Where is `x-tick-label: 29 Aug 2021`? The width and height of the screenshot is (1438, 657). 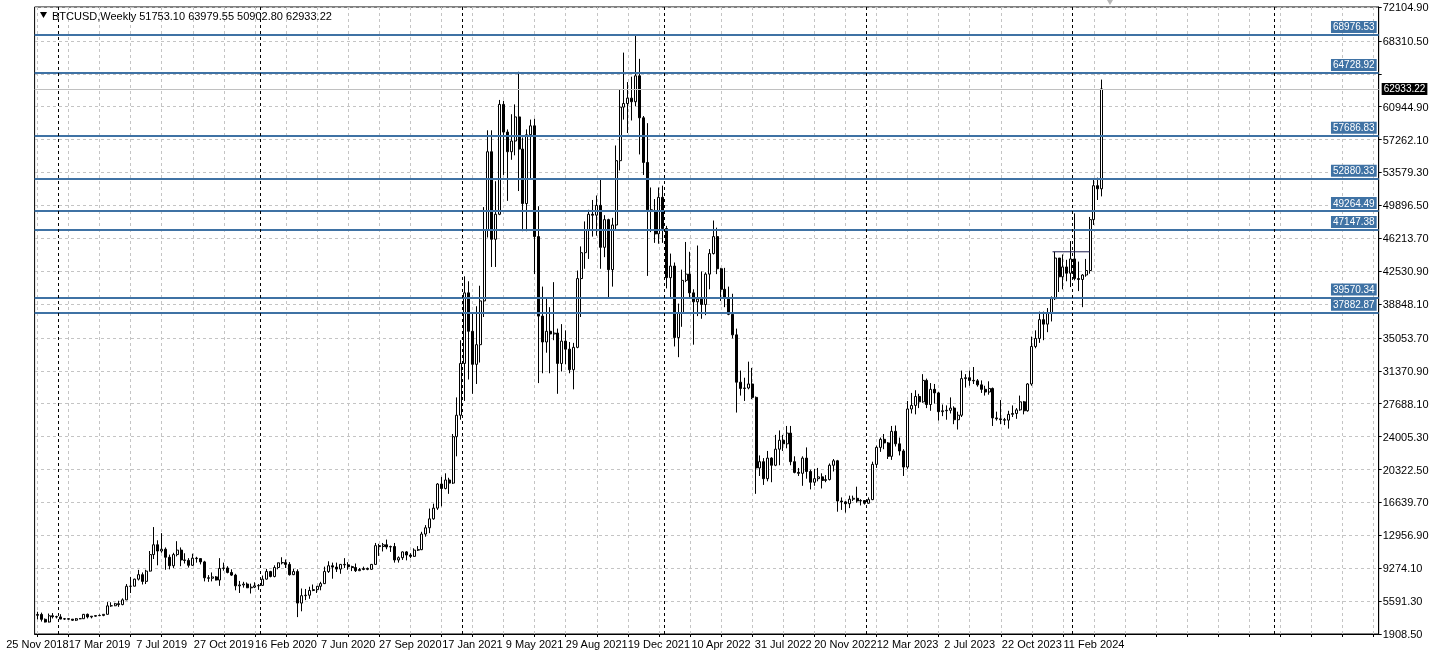
x-tick-label: 29 Aug 2021 is located at coordinates (596, 643).